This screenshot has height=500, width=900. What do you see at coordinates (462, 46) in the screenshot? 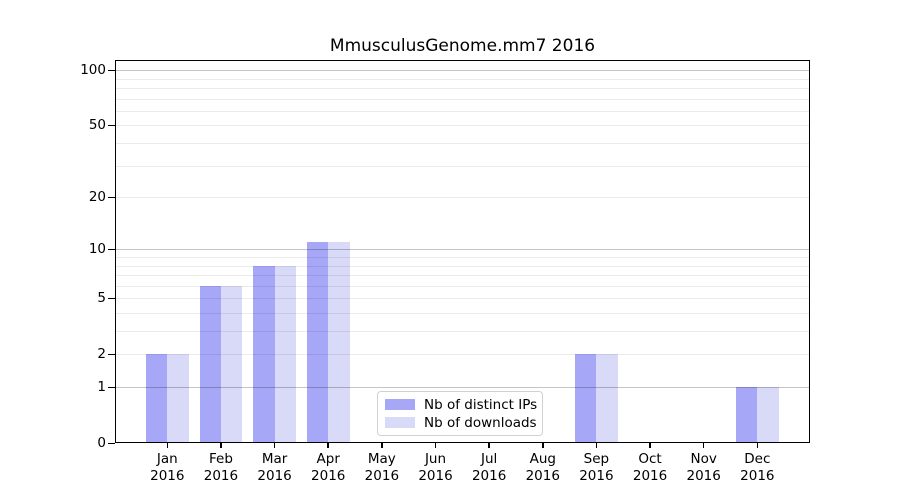
I see `chart-title: MmusculusGenome.mm7 2016` at bounding box center [462, 46].